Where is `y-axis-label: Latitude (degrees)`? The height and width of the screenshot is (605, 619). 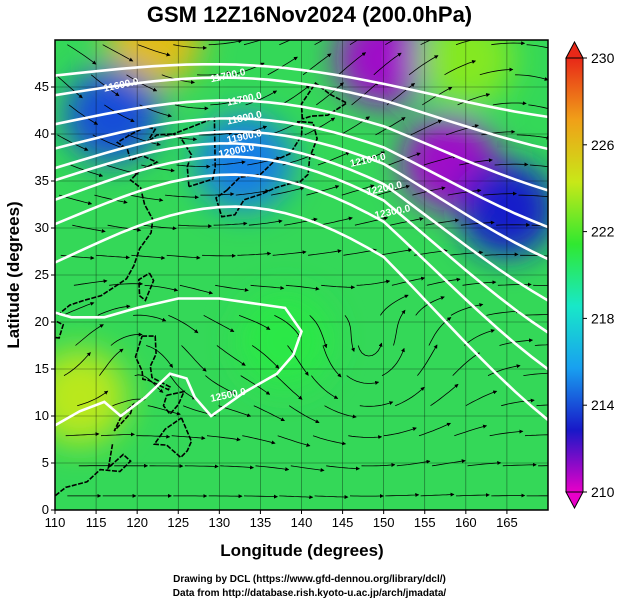
y-axis-label: Latitude (degrees) is located at coordinates (13, 274).